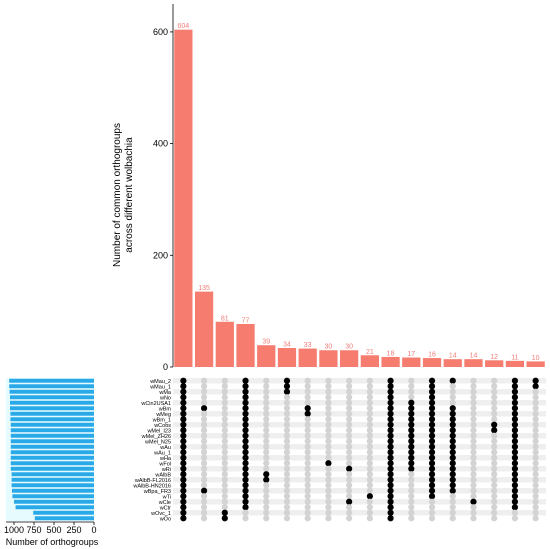 The width and height of the screenshot is (550, 549). I want to click on set-size-axis-title: Number of orthogroups, so click(52, 542).